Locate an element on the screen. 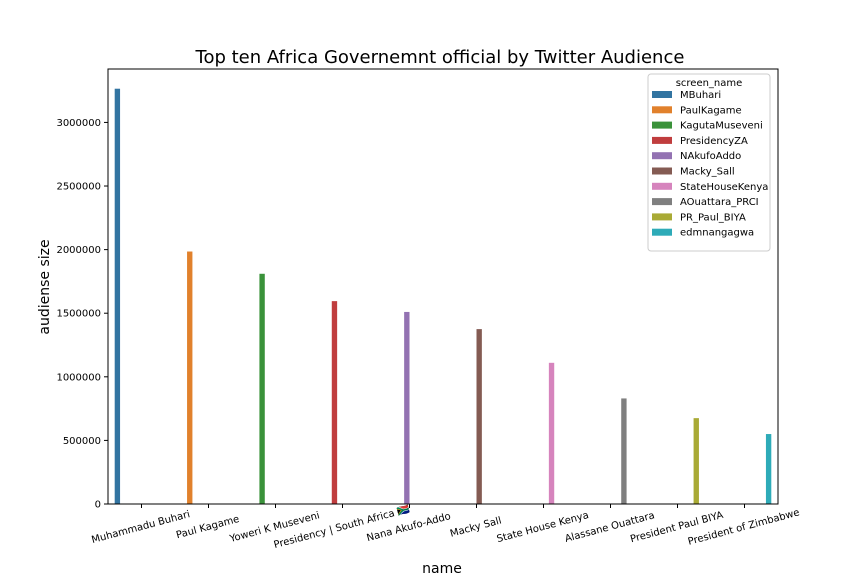  bar-PaulKagame is located at coordinates (190, 377).